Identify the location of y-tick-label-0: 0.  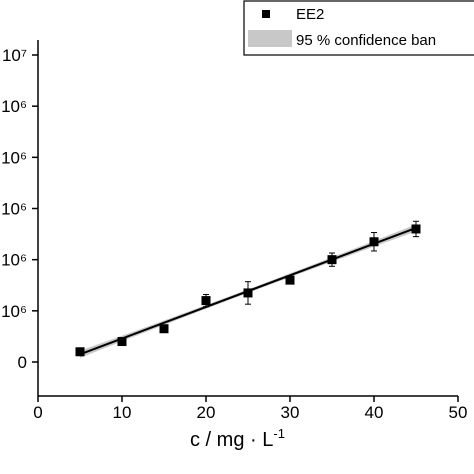
(22, 362).